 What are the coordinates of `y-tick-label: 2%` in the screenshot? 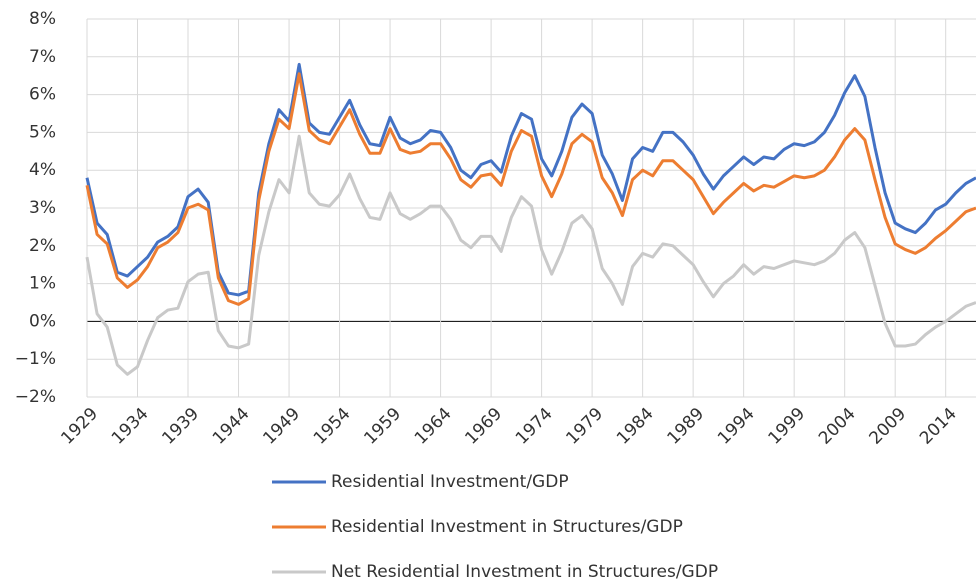 It's located at (42, 246).